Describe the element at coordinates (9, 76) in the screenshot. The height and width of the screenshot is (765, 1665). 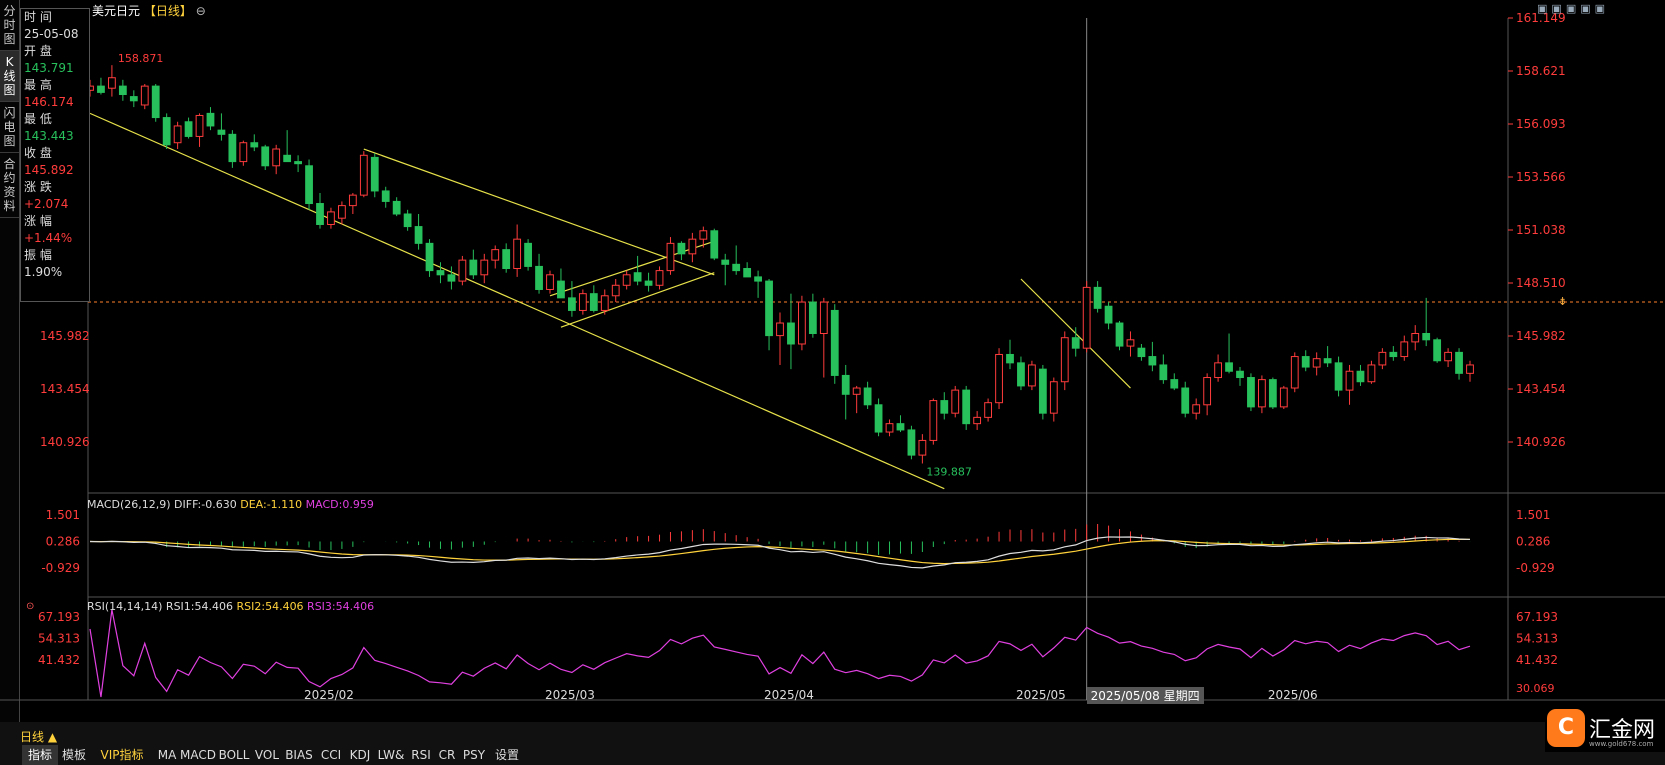
I see `tab-kline: K线图` at that location.